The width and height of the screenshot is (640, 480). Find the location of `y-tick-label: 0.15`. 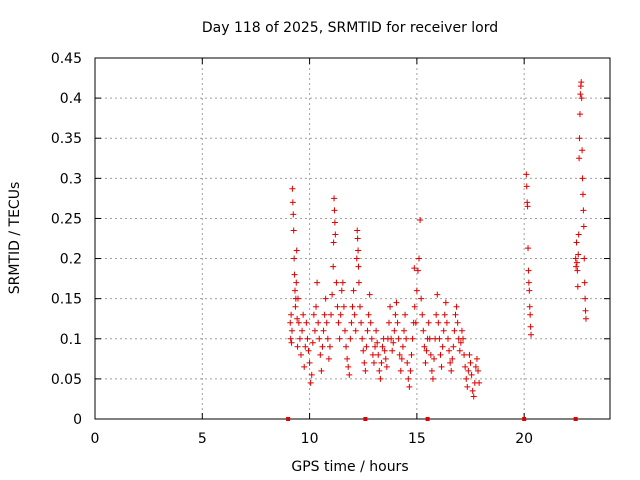

y-tick-label: 0.15 is located at coordinates (66, 300).